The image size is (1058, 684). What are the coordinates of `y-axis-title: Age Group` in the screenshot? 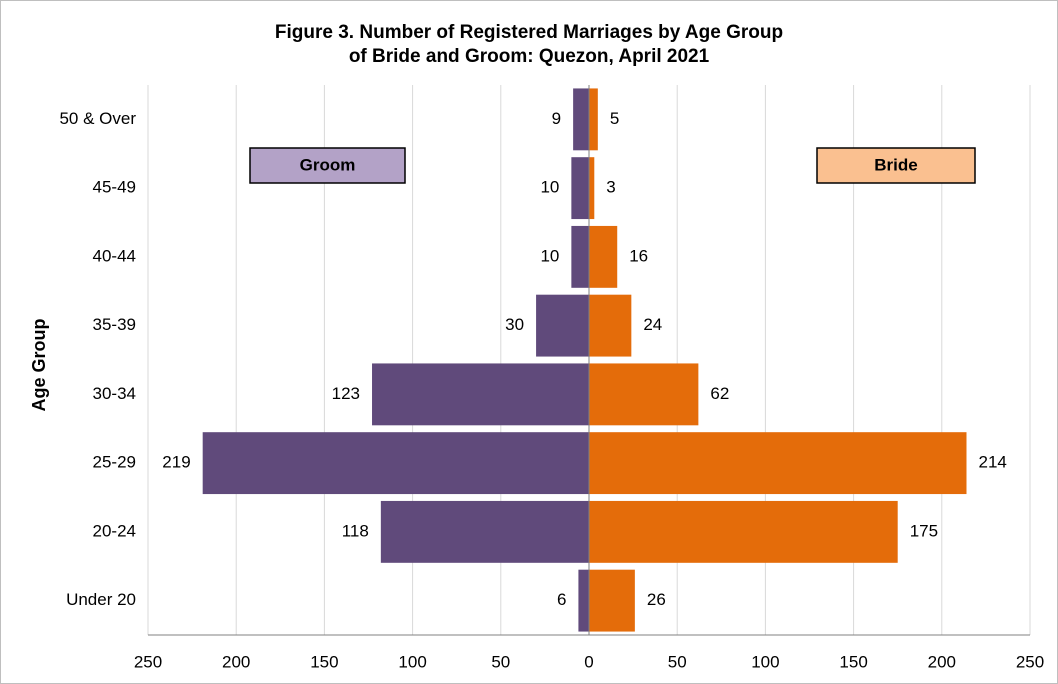 It's located at (39, 364).